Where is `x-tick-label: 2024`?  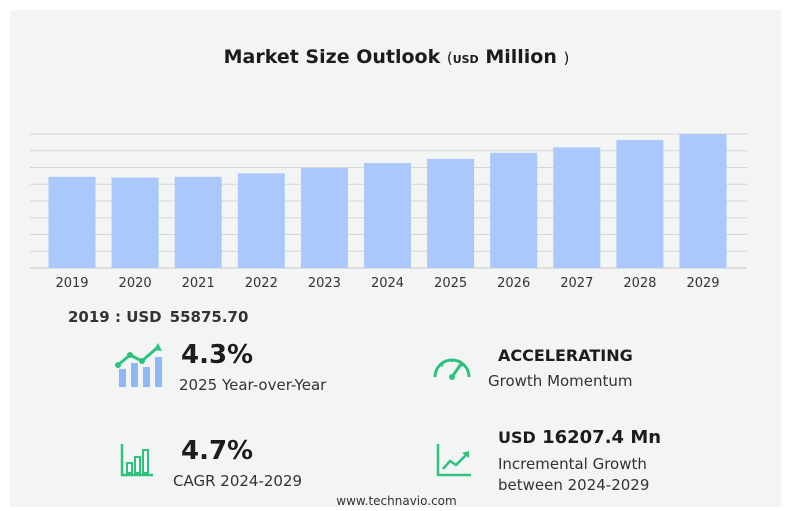
x-tick-label: 2024 is located at coordinates (387, 283).